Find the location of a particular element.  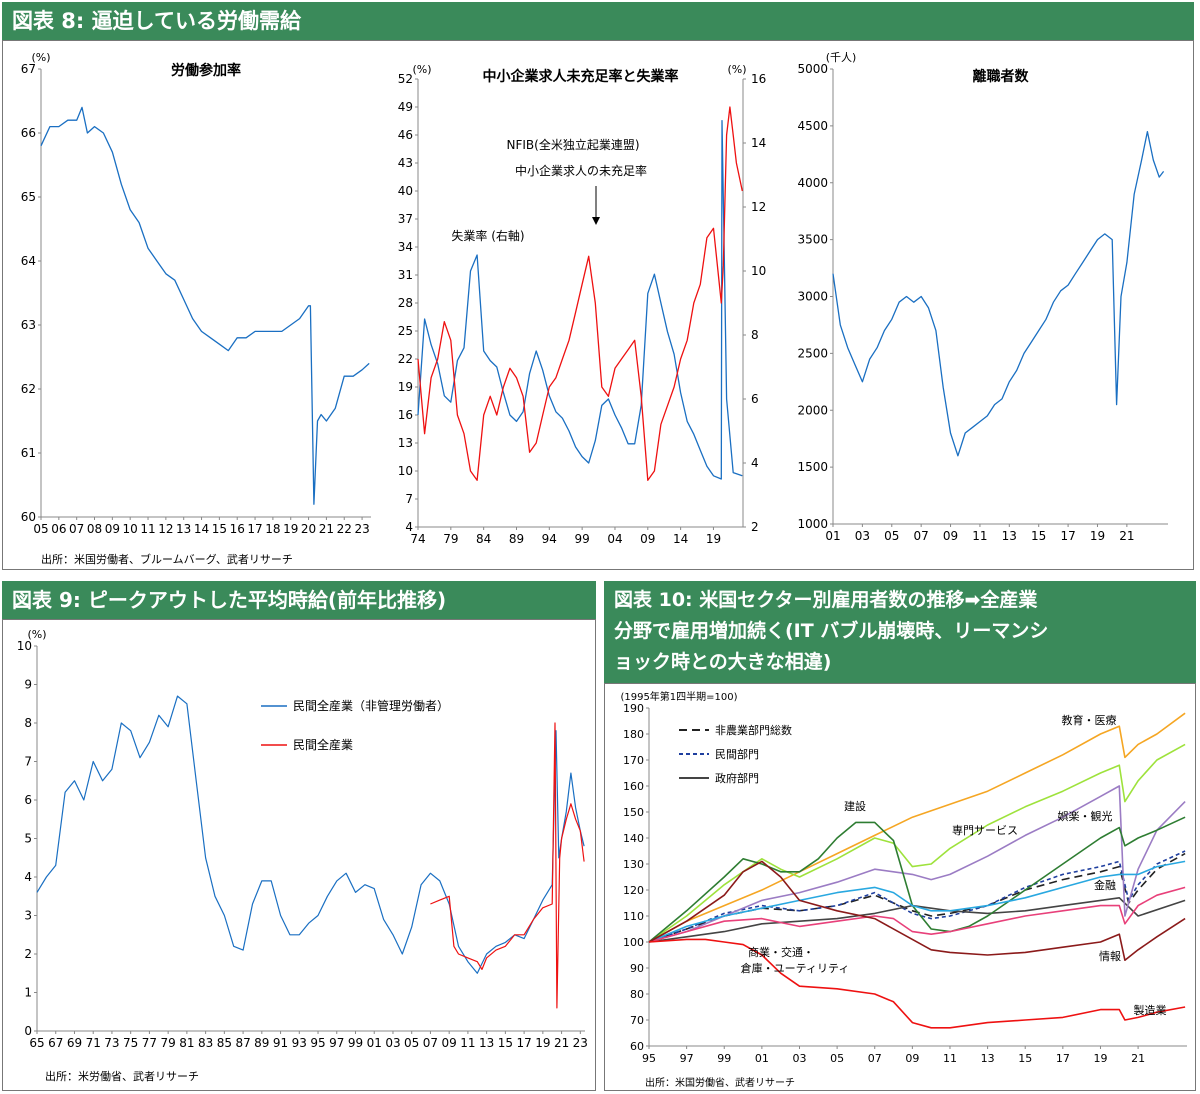

x-tick-label: 17 is located at coordinates (1067, 536).